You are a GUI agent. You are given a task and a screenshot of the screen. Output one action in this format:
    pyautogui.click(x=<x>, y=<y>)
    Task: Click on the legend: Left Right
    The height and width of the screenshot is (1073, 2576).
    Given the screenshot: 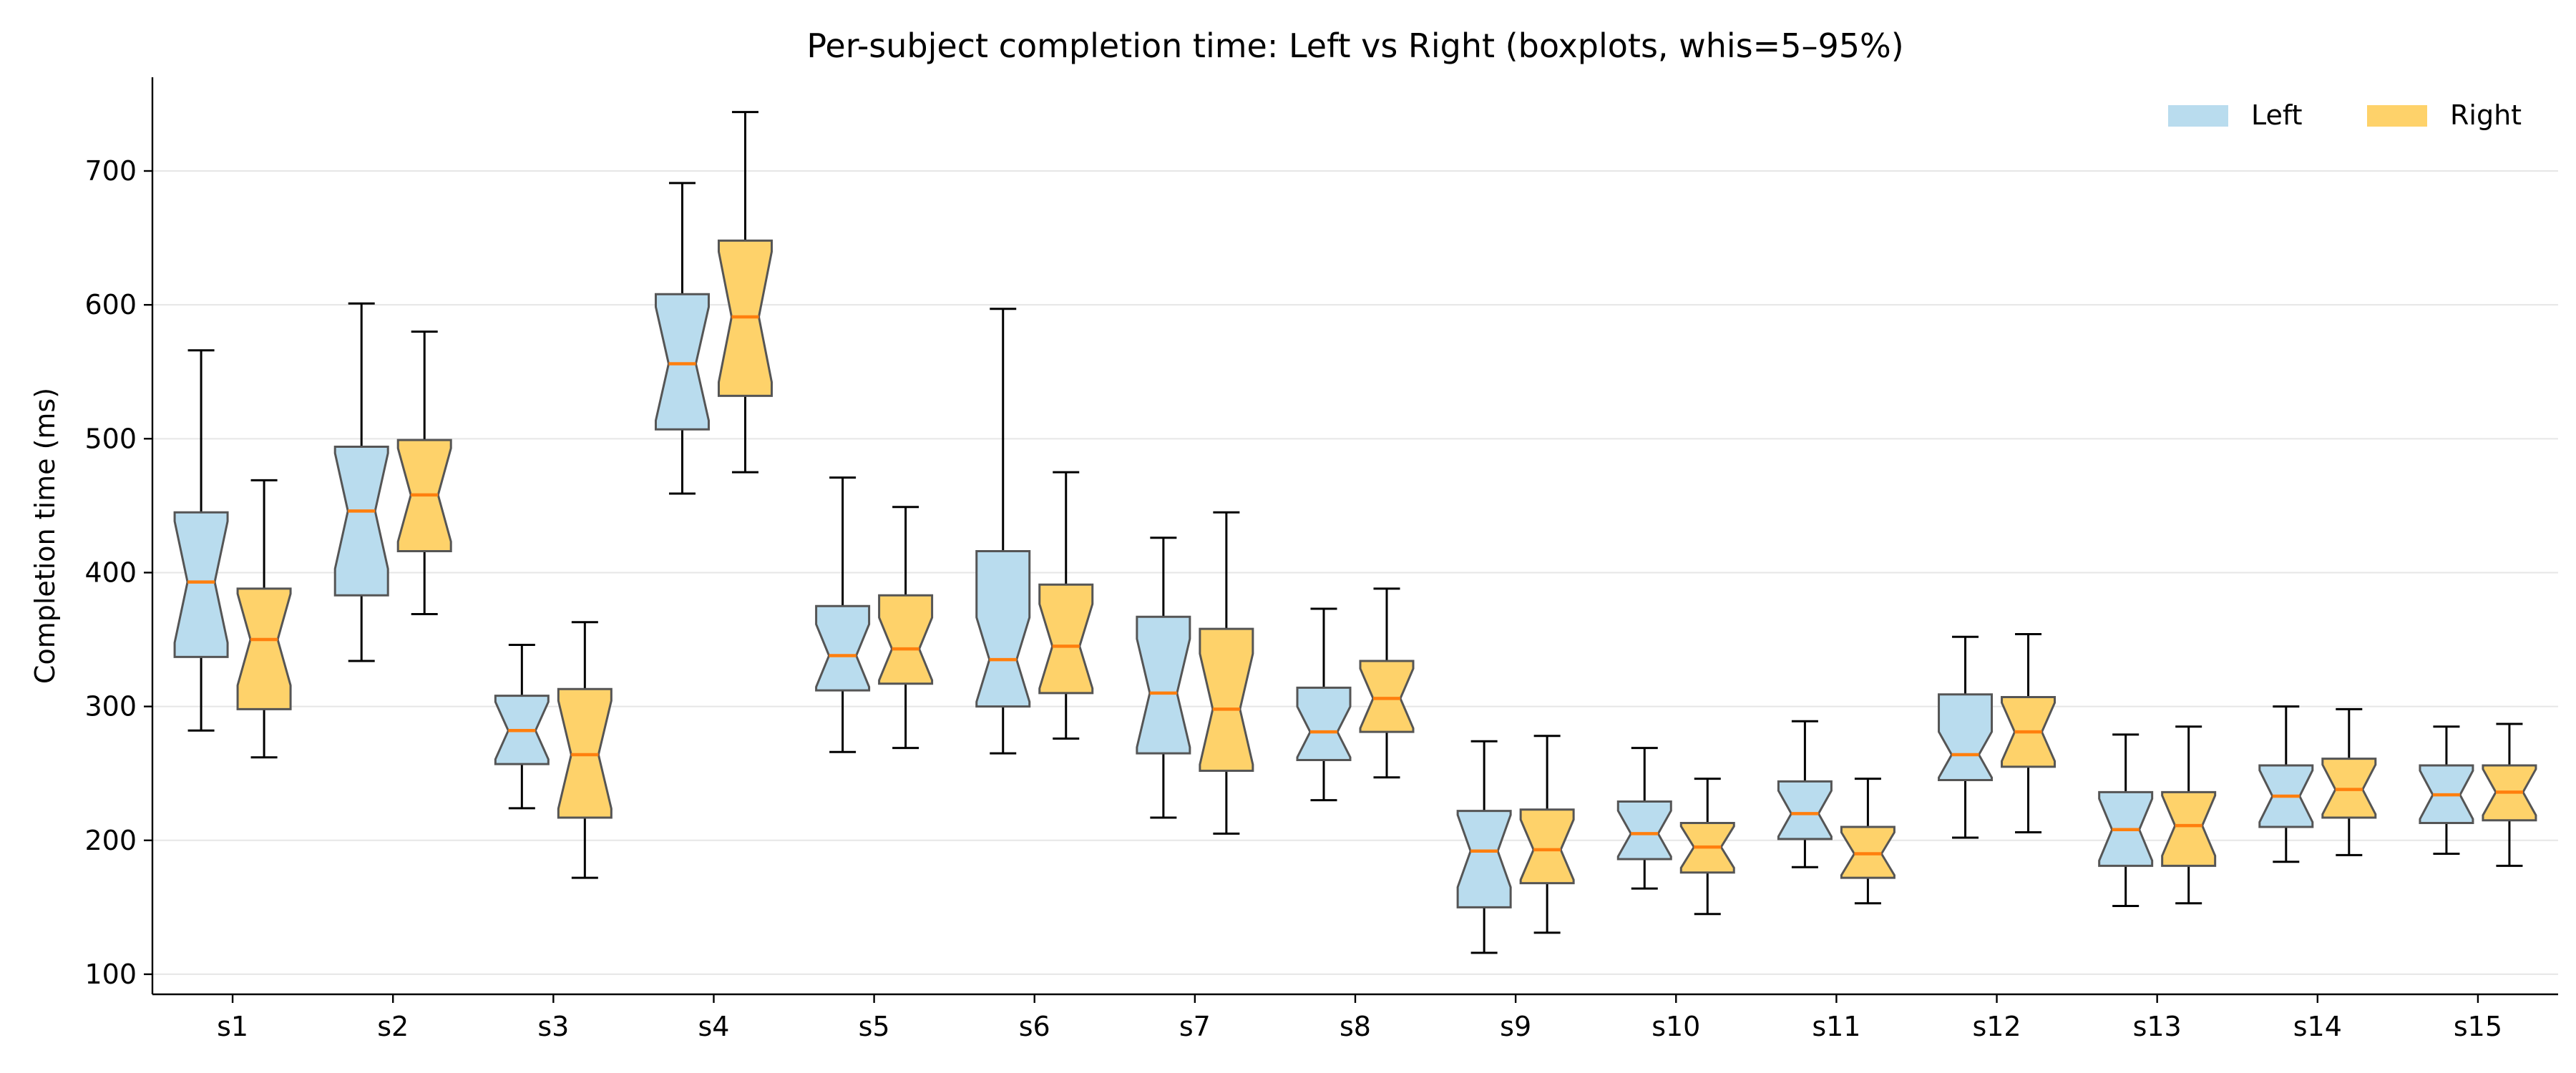 What is the action you would take?
    pyautogui.click(x=2345, y=115)
    